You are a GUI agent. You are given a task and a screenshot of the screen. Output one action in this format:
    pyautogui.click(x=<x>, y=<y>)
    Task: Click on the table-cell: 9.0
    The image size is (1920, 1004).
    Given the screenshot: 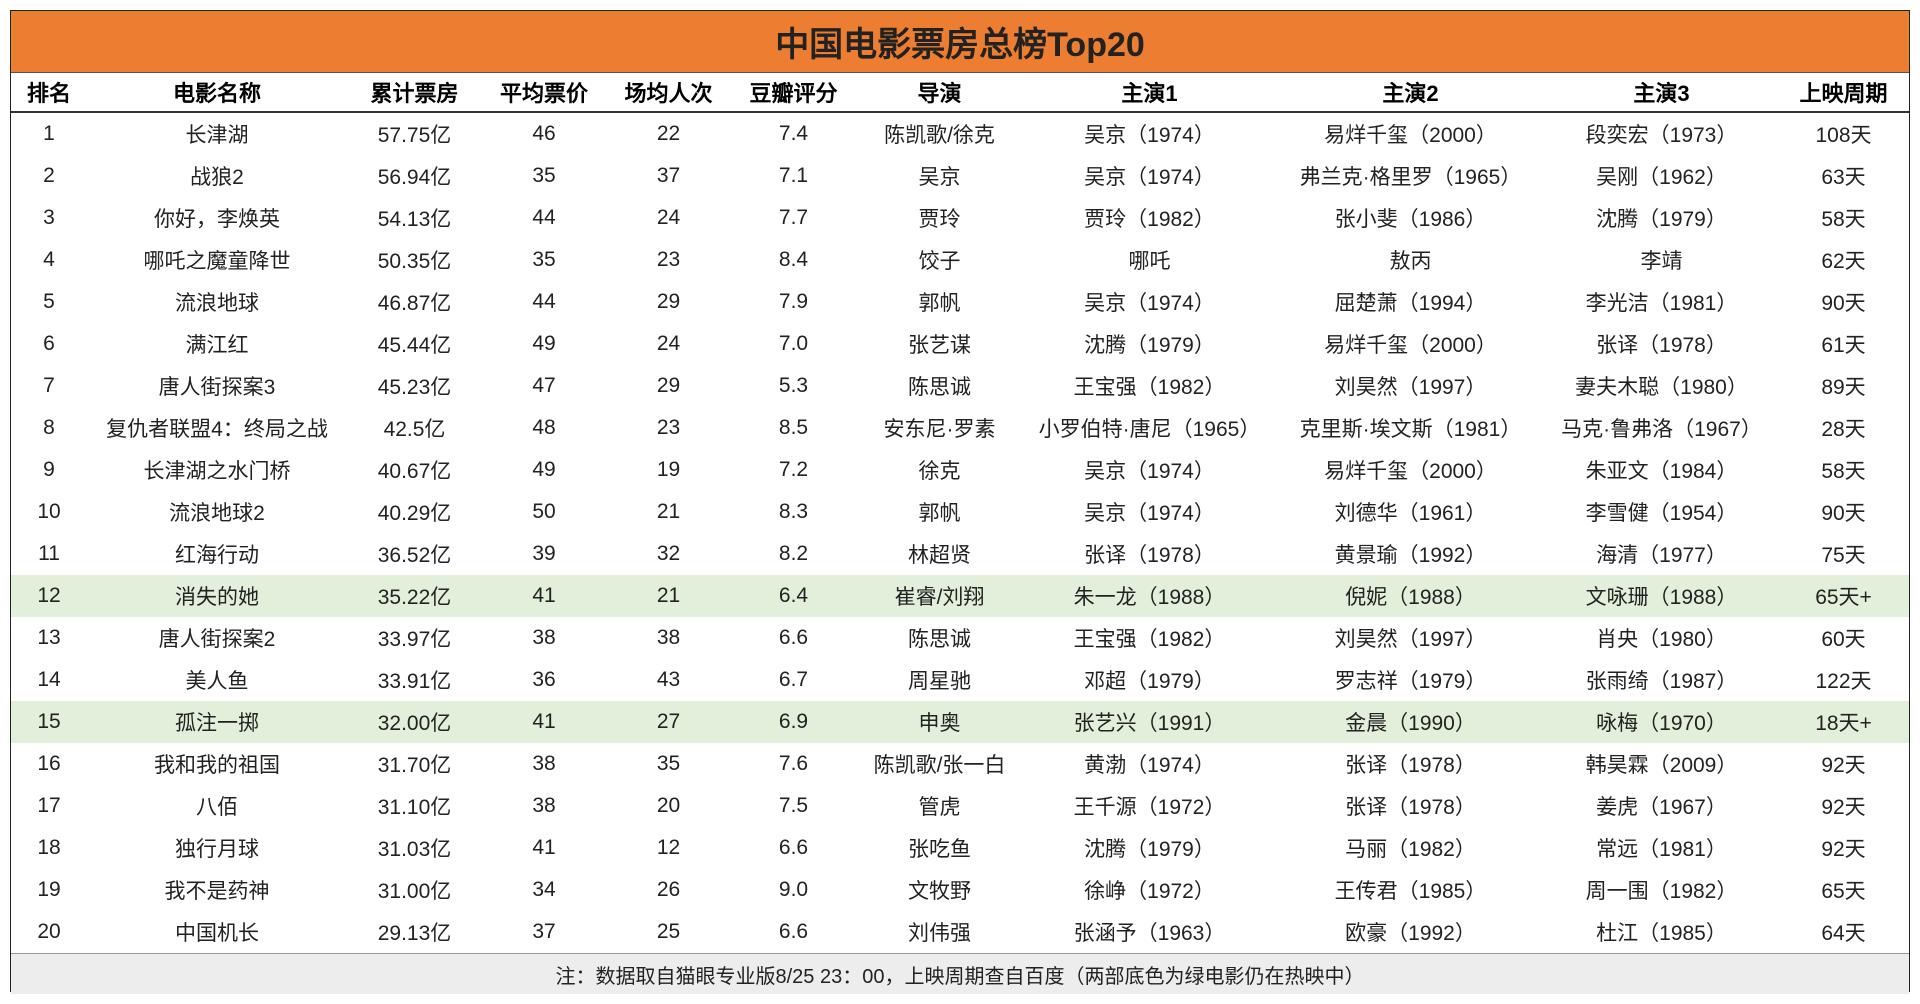 What is the action you would take?
    pyautogui.click(x=793, y=889)
    